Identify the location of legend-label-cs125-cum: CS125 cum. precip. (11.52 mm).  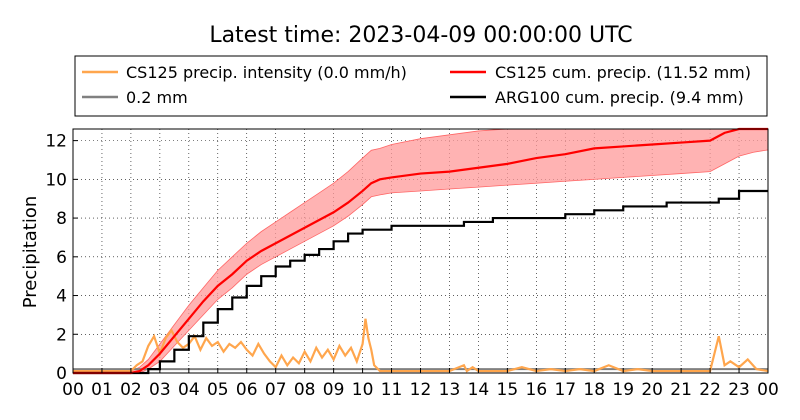
(623, 72).